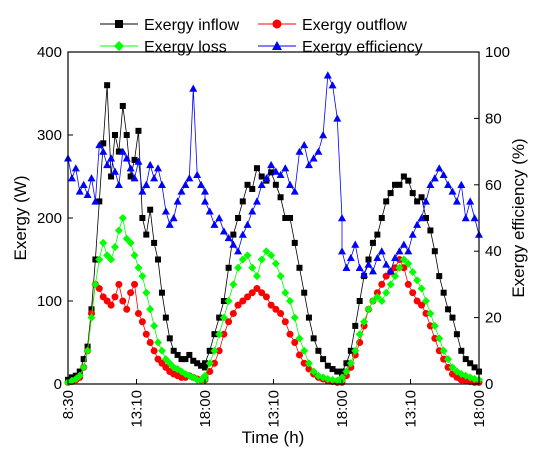 The height and width of the screenshot is (466, 550). What do you see at coordinates (354, 25) in the screenshot?
I see `legend-label: Exergy outflow` at bounding box center [354, 25].